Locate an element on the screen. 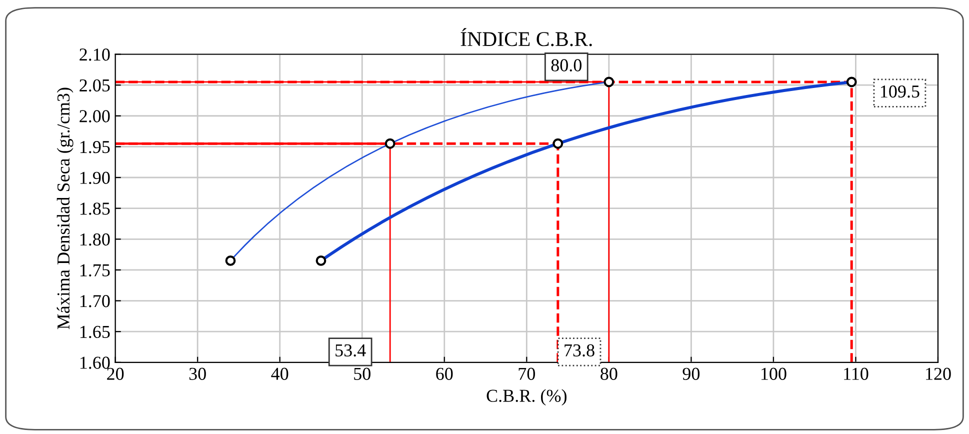  x-tick-label: 60 is located at coordinates (444, 374).